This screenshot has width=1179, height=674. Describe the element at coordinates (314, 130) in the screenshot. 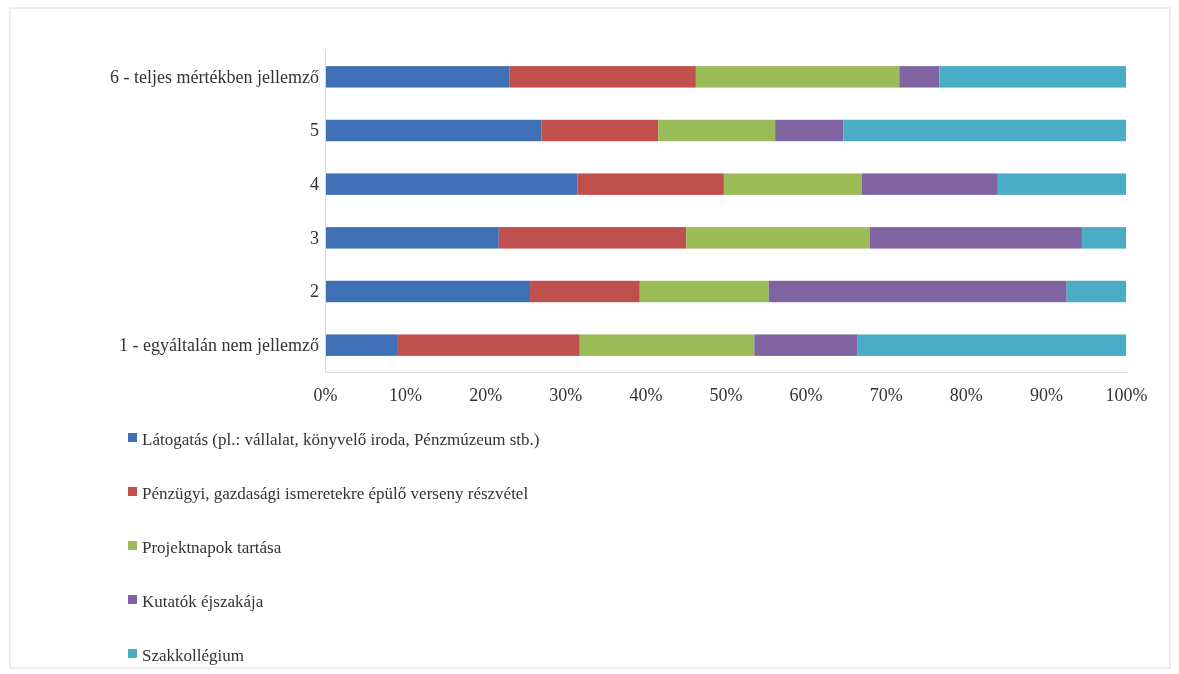

I see `y-tick-label: 5` at that location.